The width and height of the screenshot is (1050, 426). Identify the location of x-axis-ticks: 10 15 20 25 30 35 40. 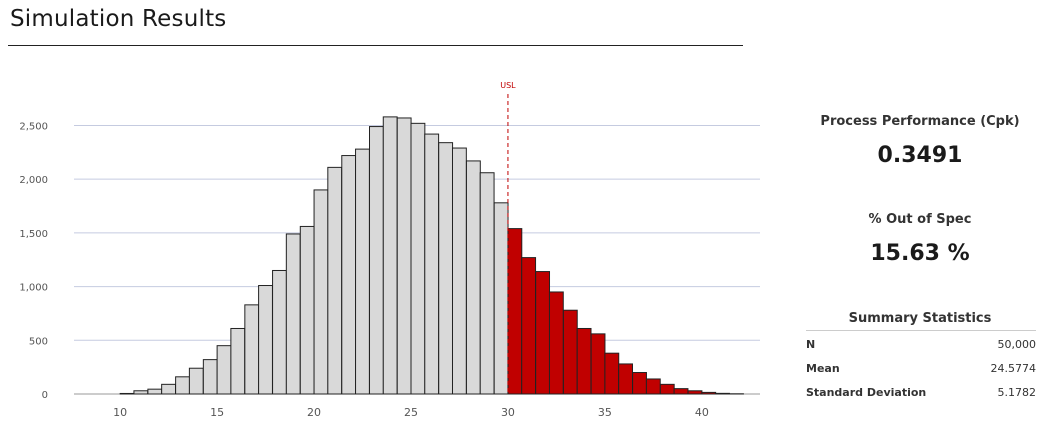
(411, 412).